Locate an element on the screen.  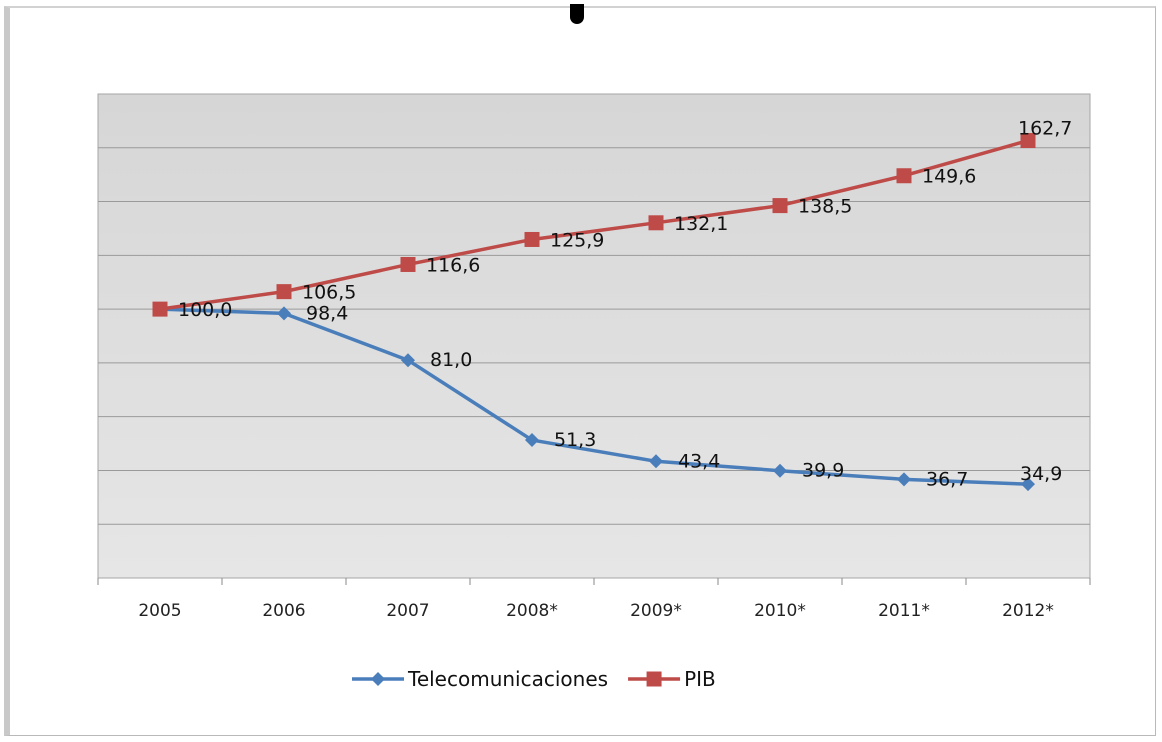
data-label: 100,0 is located at coordinates (205, 310).